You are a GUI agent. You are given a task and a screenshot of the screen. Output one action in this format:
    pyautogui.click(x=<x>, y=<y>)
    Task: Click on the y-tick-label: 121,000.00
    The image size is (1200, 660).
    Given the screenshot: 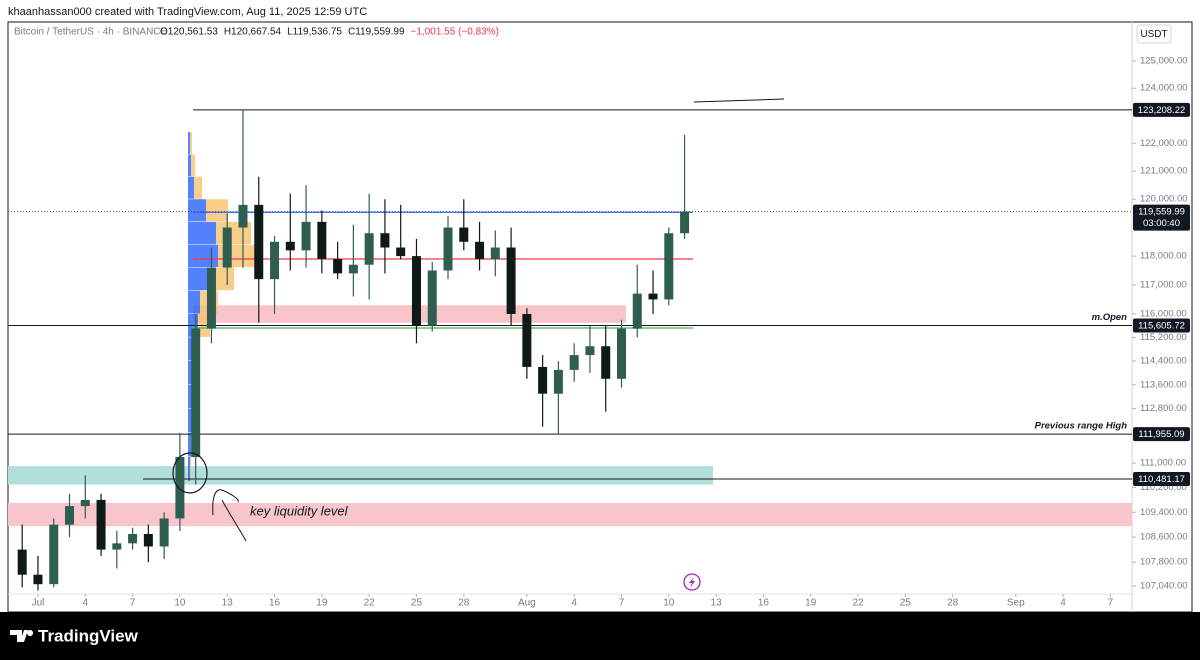 What is the action you would take?
    pyautogui.click(x=1164, y=171)
    